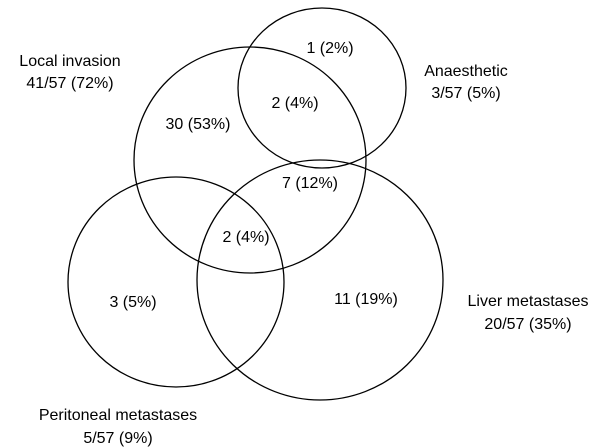 Image resolution: width=611 pixels, height=448 pixels. What do you see at coordinates (329, 48) in the screenshot?
I see `region-anaesthetic-only: 1 (2%)` at bounding box center [329, 48].